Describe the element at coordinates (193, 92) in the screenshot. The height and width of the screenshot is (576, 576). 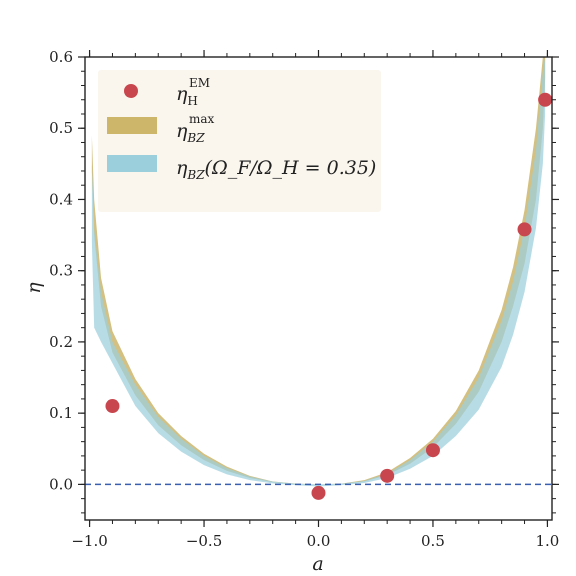
I see `legend-label-em: ηH EM` at that location.